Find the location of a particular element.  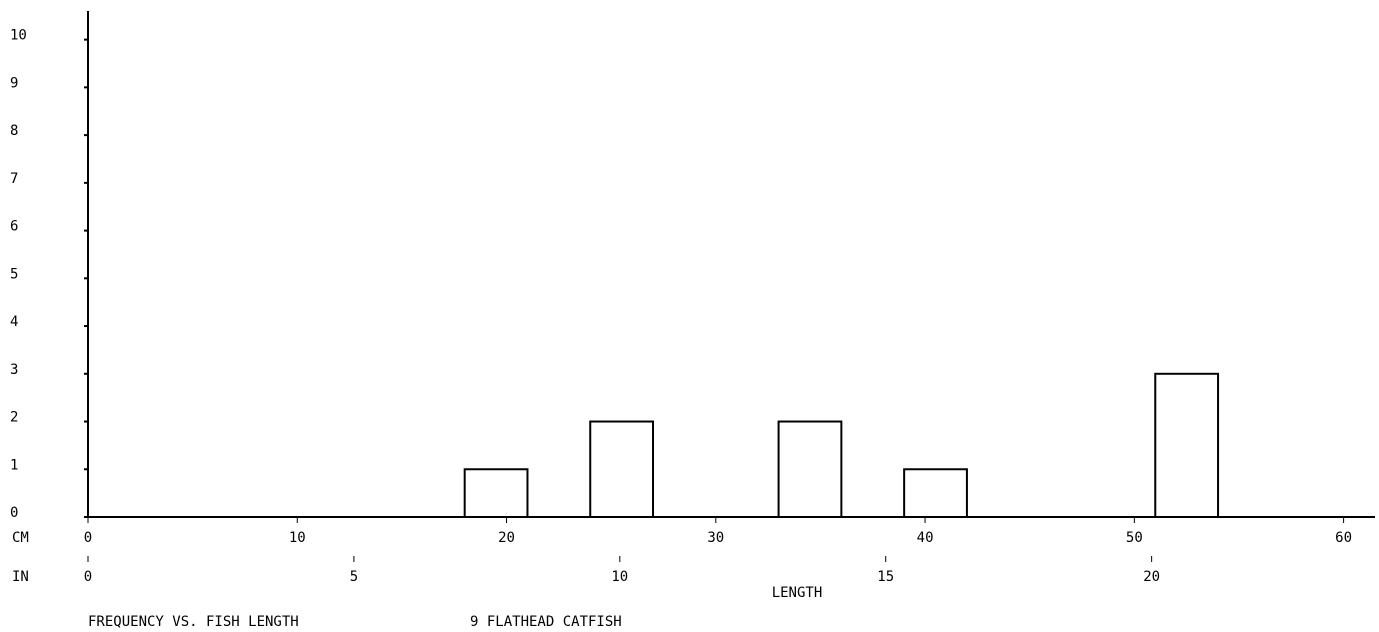

x-unit-label: CM is located at coordinates (20, 538).